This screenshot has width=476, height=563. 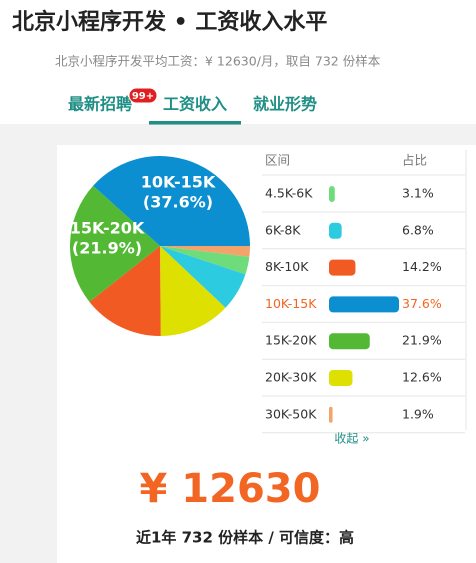 I want to click on badge-bg, so click(x=143, y=95).